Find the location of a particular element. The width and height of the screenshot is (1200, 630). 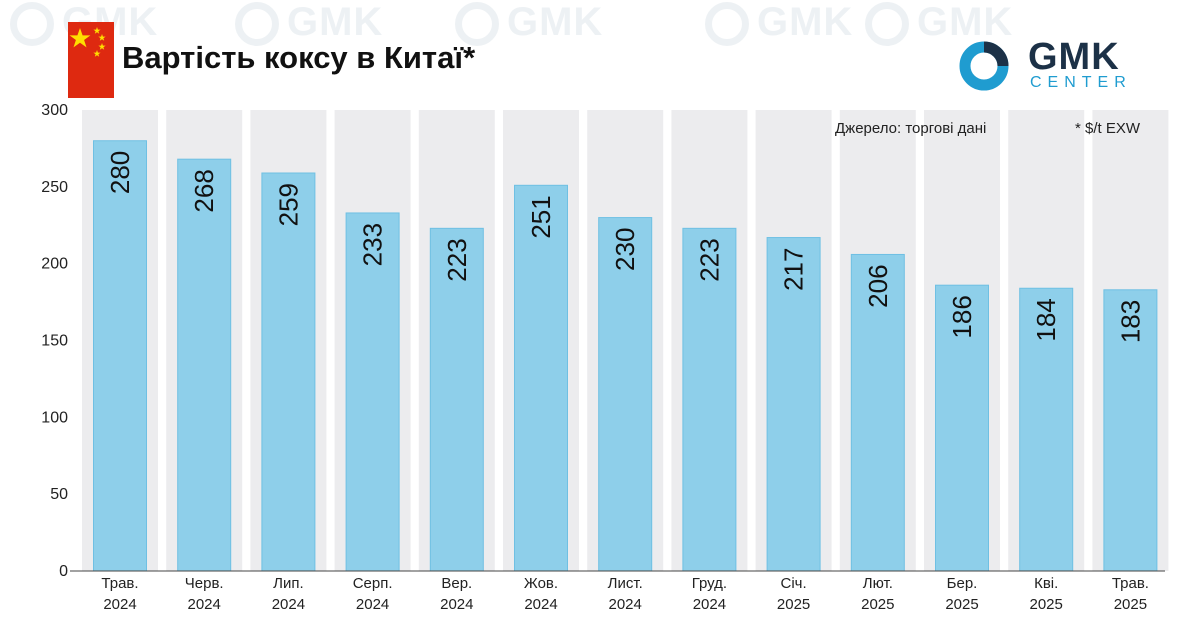

chart-title: Вартість коксу в Китаї* is located at coordinates (299, 57).